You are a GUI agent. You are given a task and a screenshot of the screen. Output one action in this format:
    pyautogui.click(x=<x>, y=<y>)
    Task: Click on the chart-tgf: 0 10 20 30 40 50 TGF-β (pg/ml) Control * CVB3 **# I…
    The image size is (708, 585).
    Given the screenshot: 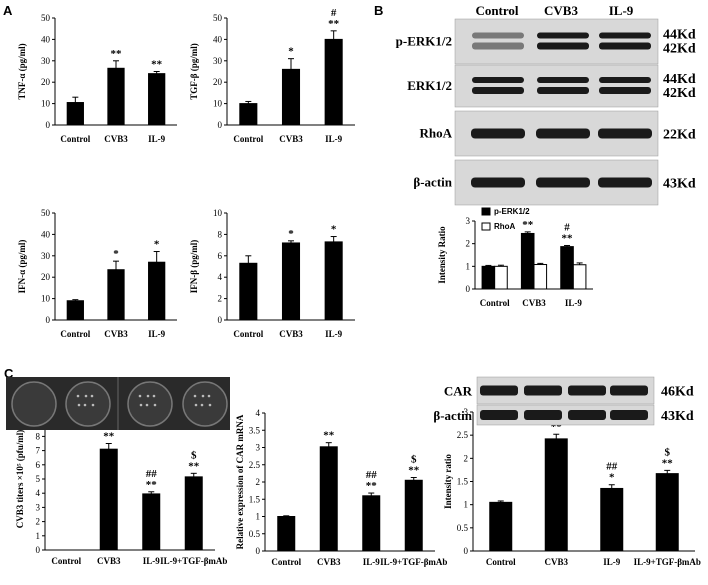 What is the action you would take?
    pyautogui.click(x=272, y=75)
    